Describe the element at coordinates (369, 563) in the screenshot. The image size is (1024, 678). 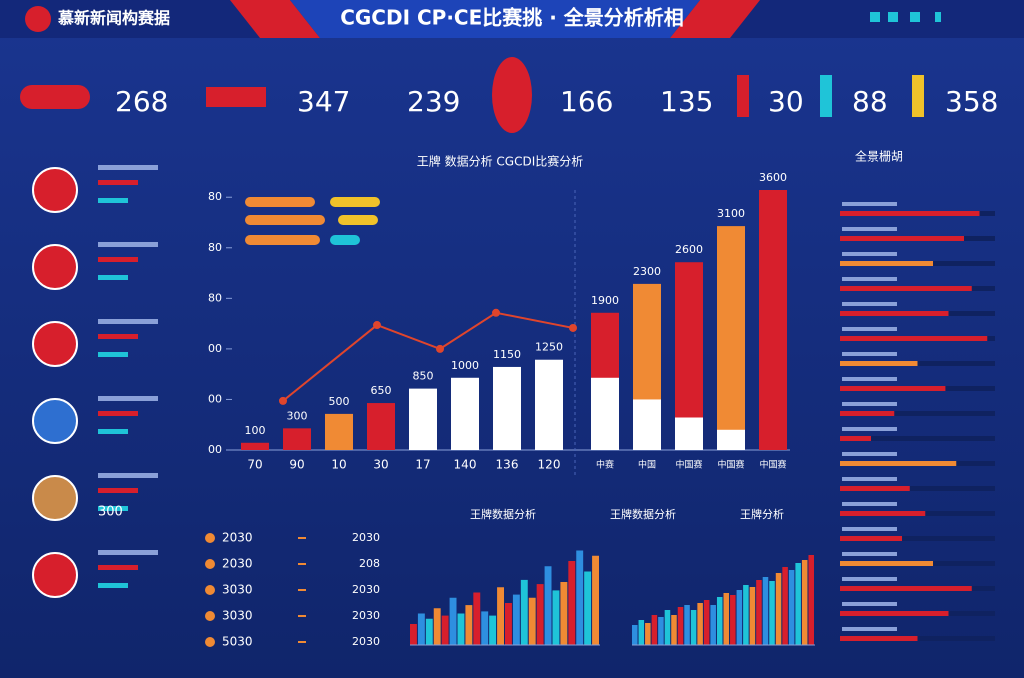
I see `list-value: 208` at that location.